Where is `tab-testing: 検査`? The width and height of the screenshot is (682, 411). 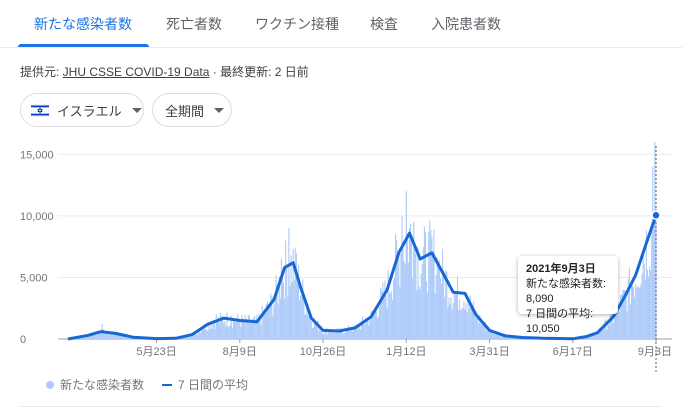
tab-testing: 検査 is located at coordinates (384, 24).